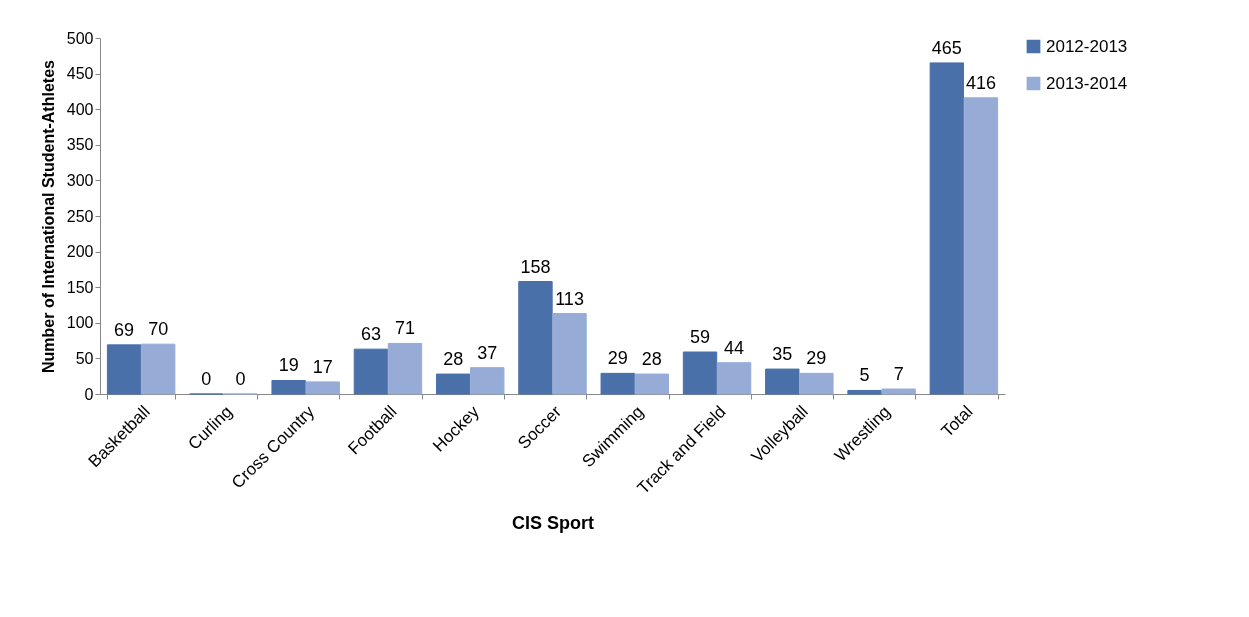 Image resolution: width=1249 pixels, height=617 pixels. Describe the element at coordinates (980, 82) in the screenshot. I see `data-label: 416` at that location.